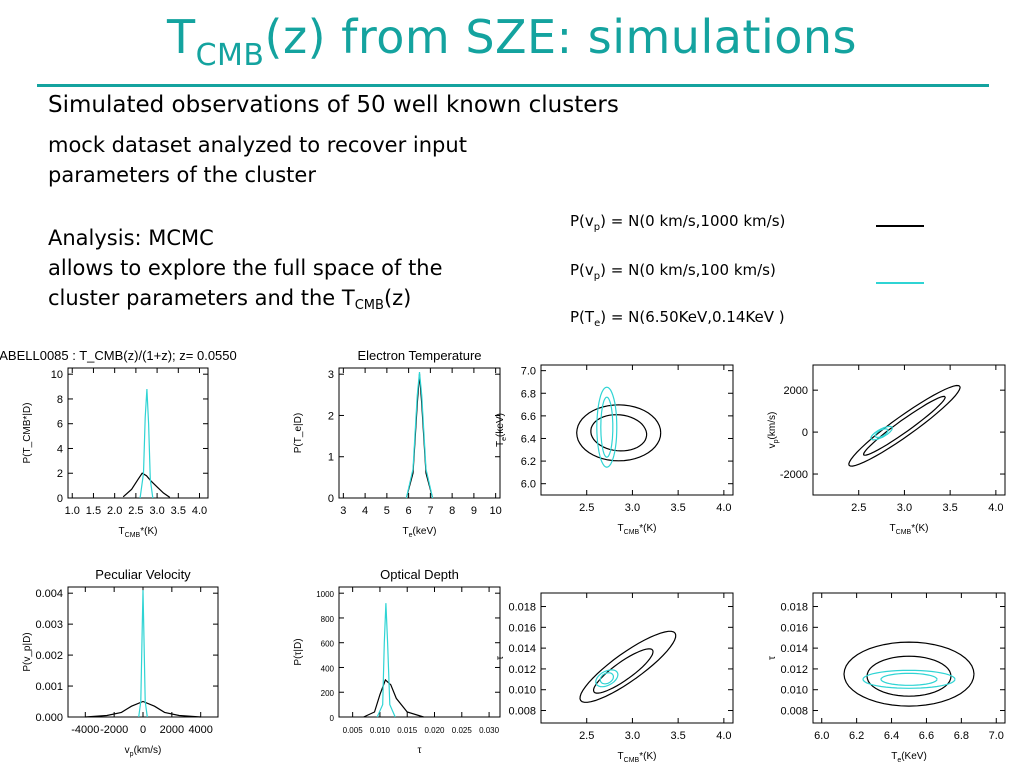 This screenshot has height=768, width=1024. Describe the element at coordinates (353, 730) in the screenshot. I see `x-tick-label: 0.005` at that location.